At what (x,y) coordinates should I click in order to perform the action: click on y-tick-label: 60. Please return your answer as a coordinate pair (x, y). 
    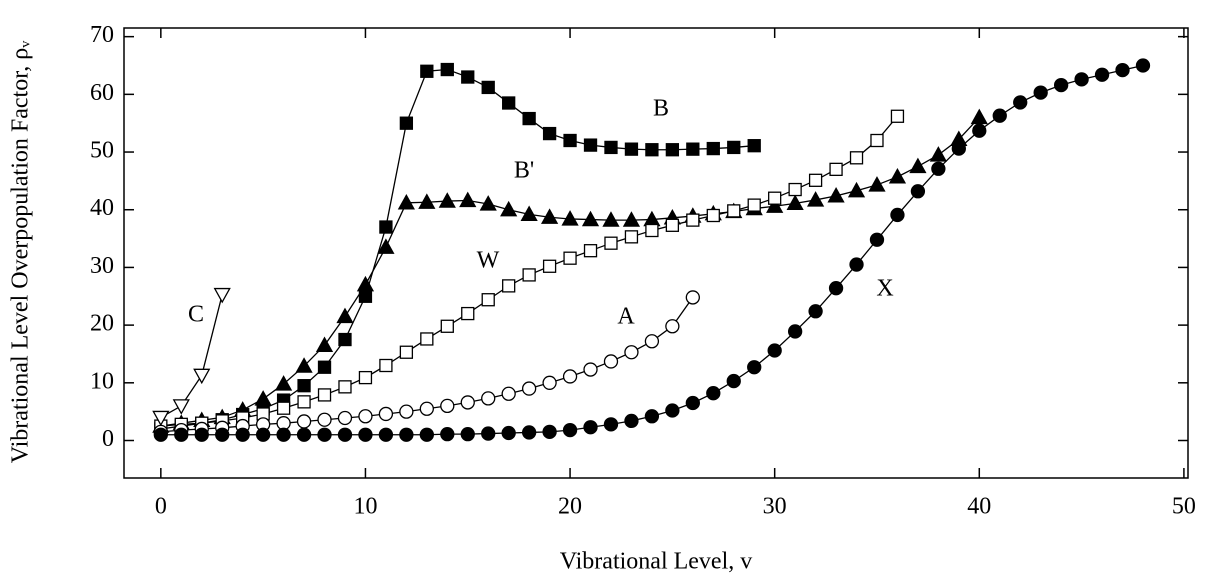
    Looking at the image, I should click on (102, 93).